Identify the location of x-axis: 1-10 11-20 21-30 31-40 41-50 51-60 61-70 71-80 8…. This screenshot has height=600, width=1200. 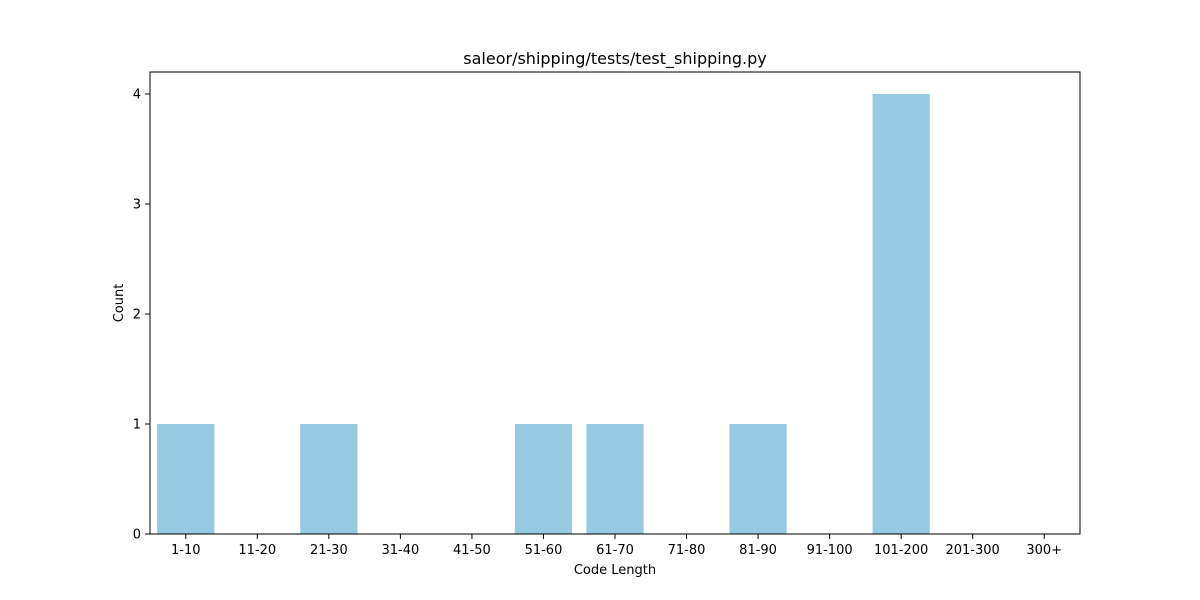
(616, 546).